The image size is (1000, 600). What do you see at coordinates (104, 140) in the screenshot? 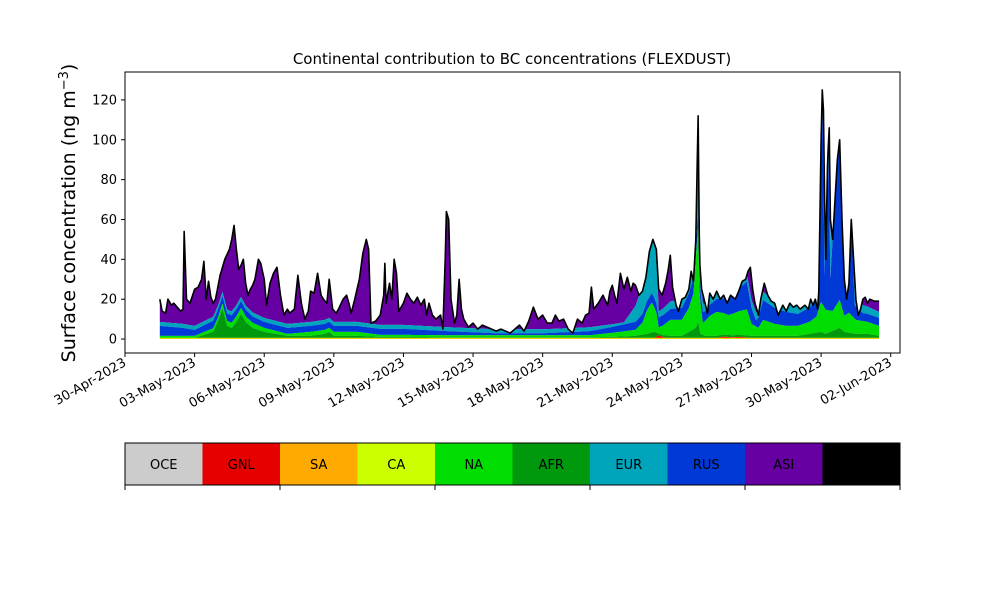
I see `y-tick-label: 100` at bounding box center [104, 140].